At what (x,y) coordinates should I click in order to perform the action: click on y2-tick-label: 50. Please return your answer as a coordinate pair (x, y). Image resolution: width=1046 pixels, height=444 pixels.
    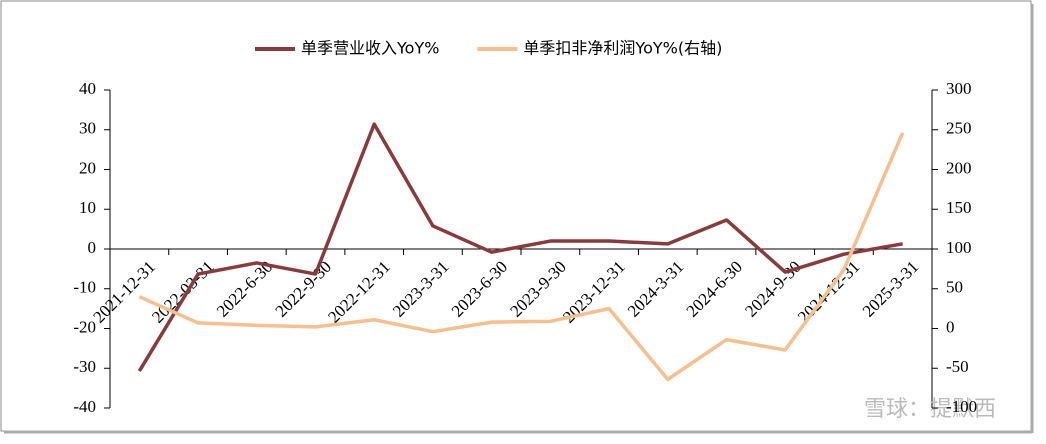
    Looking at the image, I should click on (954, 287).